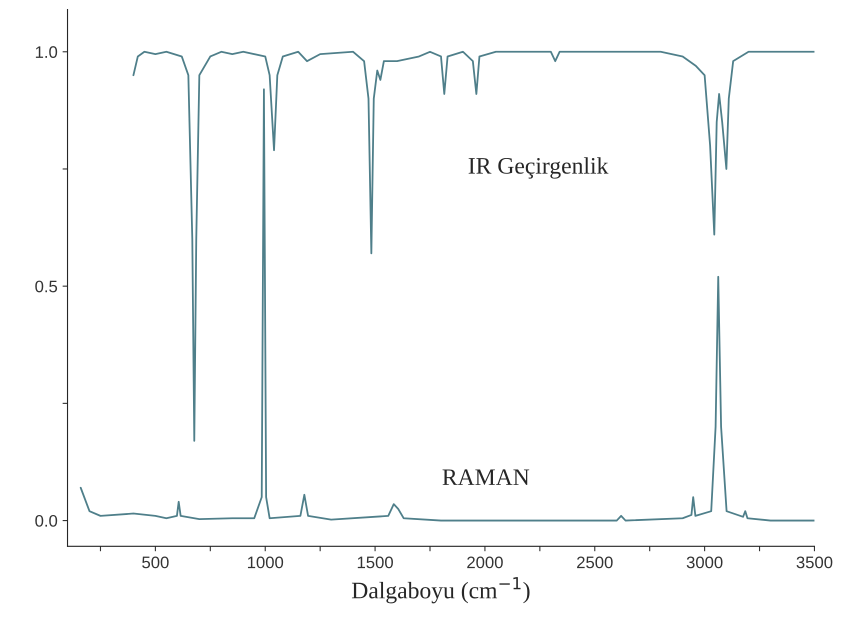 This screenshot has height=639, width=844. I want to click on x-tick-label: 1000, so click(266, 562).